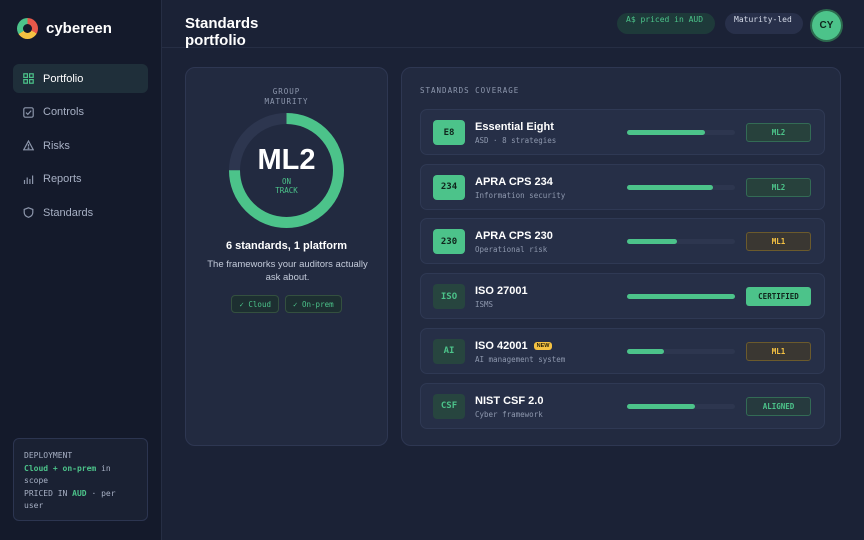  Describe the element at coordinates (68, 212) in the screenshot. I see `sidebar-item-label: Standards` at that location.